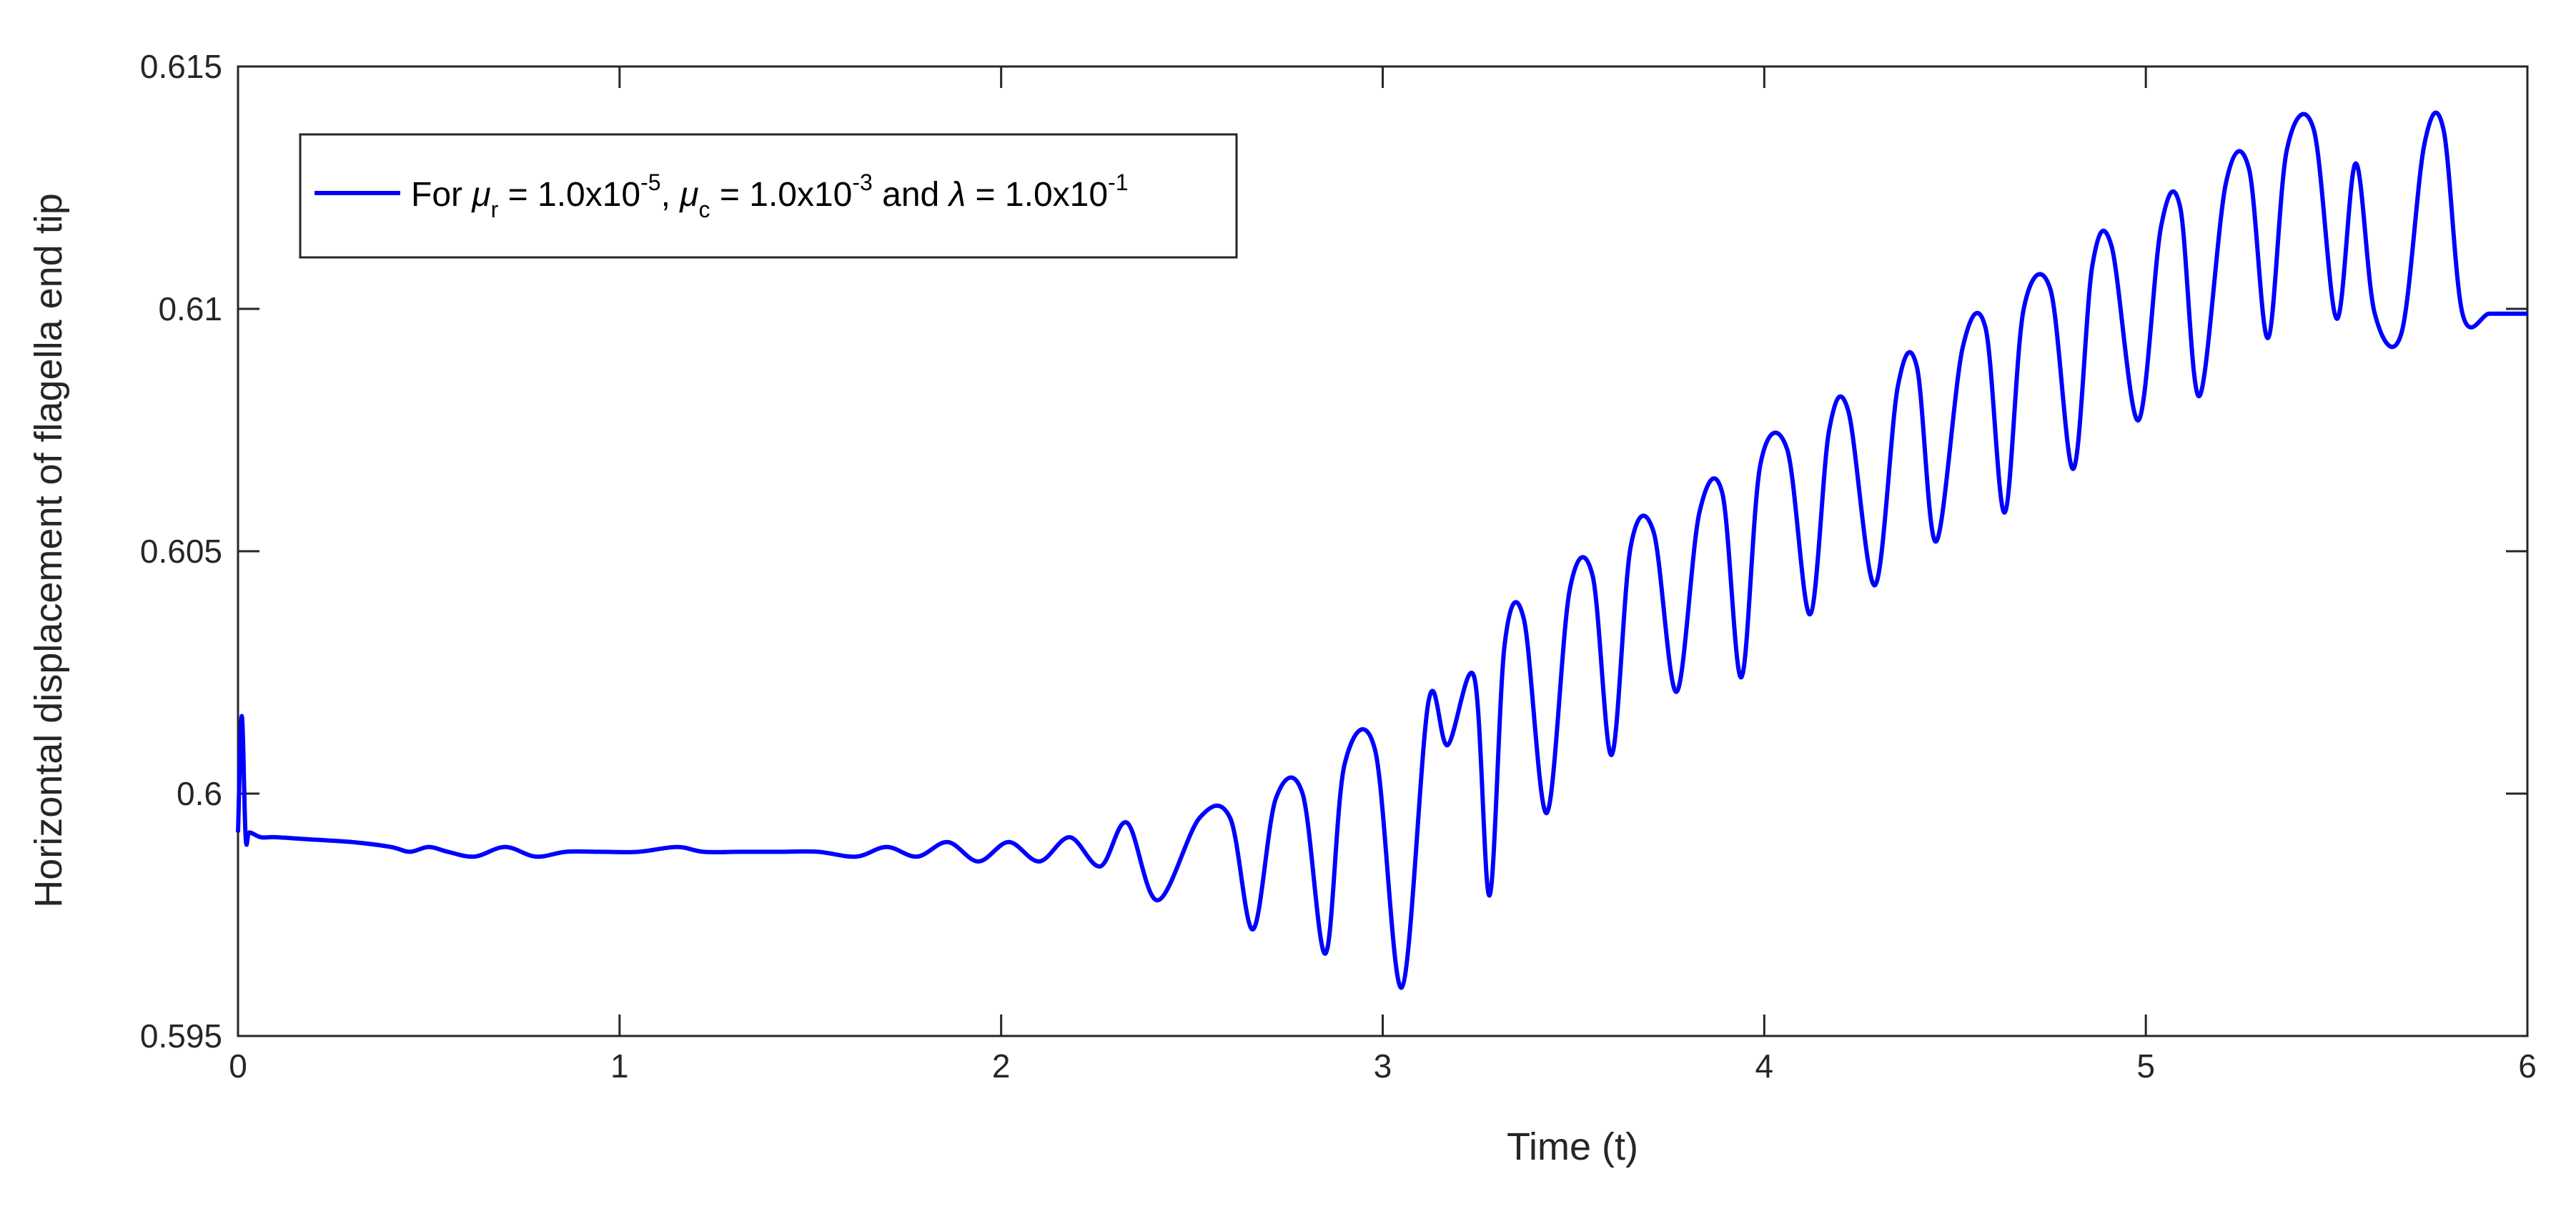 The width and height of the screenshot is (2576, 1209). What do you see at coordinates (181, 551) in the screenshot?
I see `y-tick-label: 0.605` at bounding box center [181, 551].